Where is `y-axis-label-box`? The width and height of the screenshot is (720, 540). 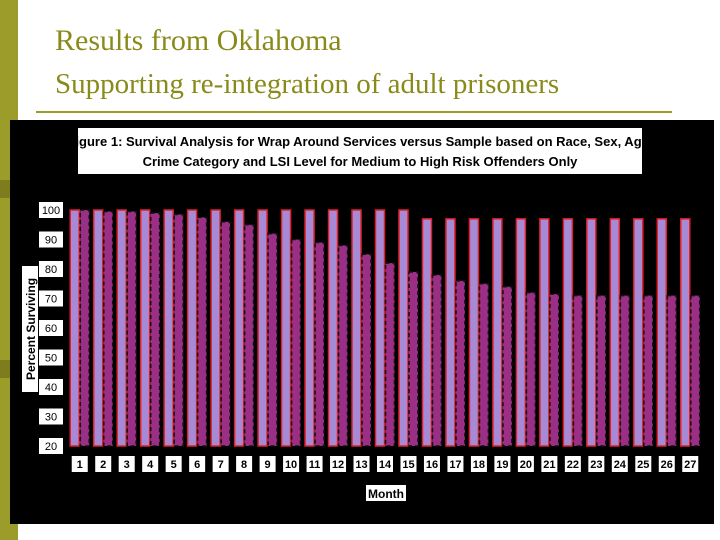
y-axis-label-box is located at coordinates (30, 329).